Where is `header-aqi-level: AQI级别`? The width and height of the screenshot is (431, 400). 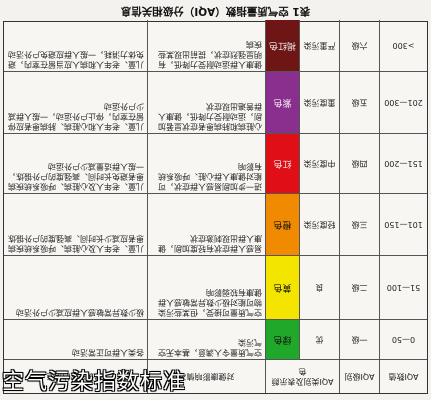
header-aqi-level: AQI级别 is located at coordinates (359, 376).